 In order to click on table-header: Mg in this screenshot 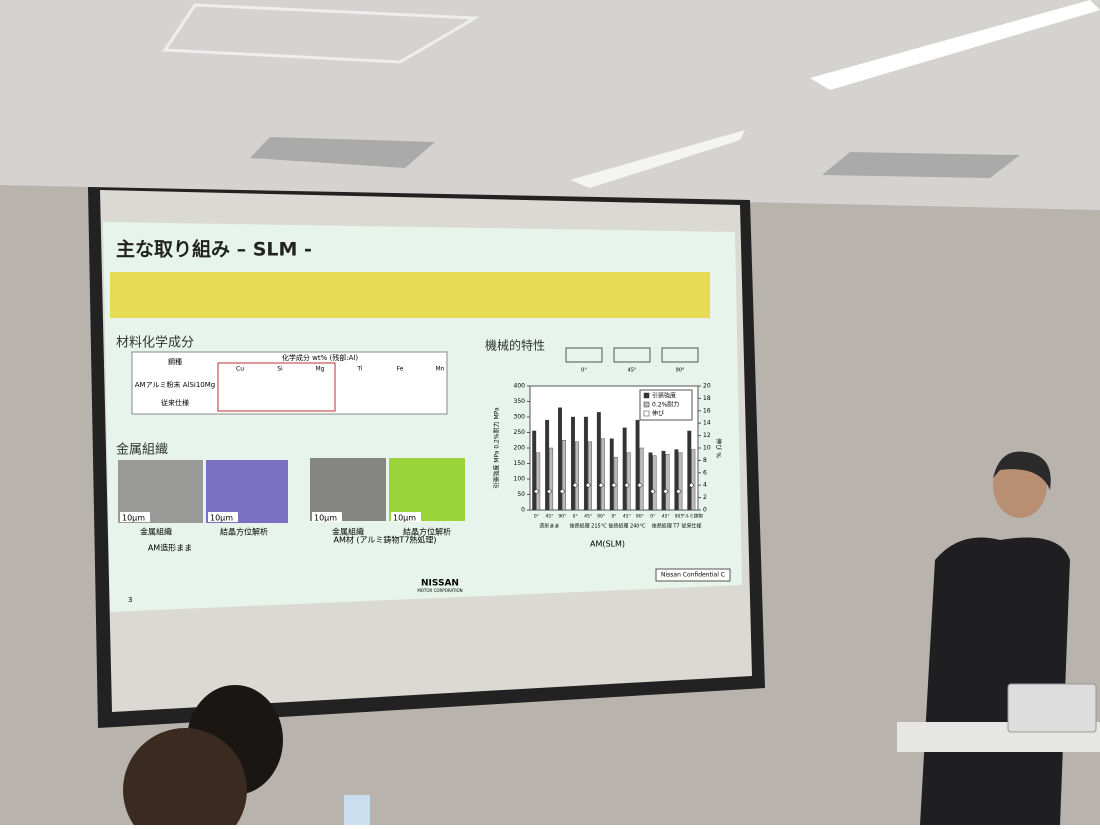, I will do `click(320, 369)`.